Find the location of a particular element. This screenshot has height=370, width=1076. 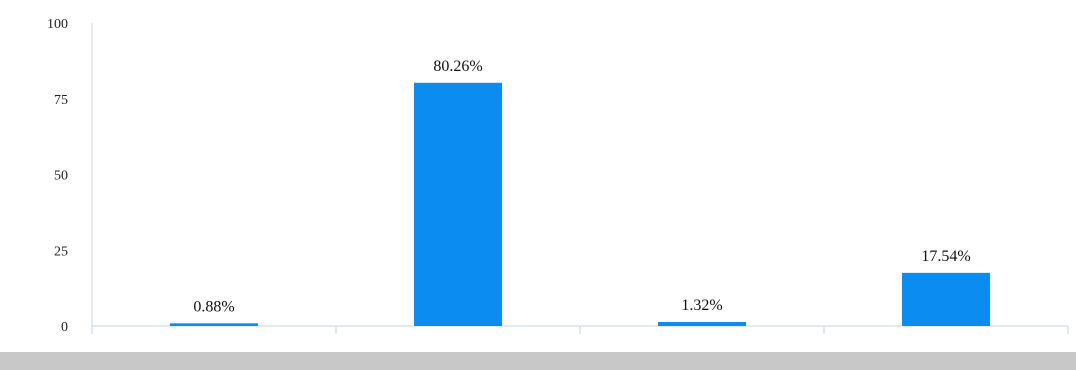

y-tick-label: 75 is located at coordinates (61, 100).